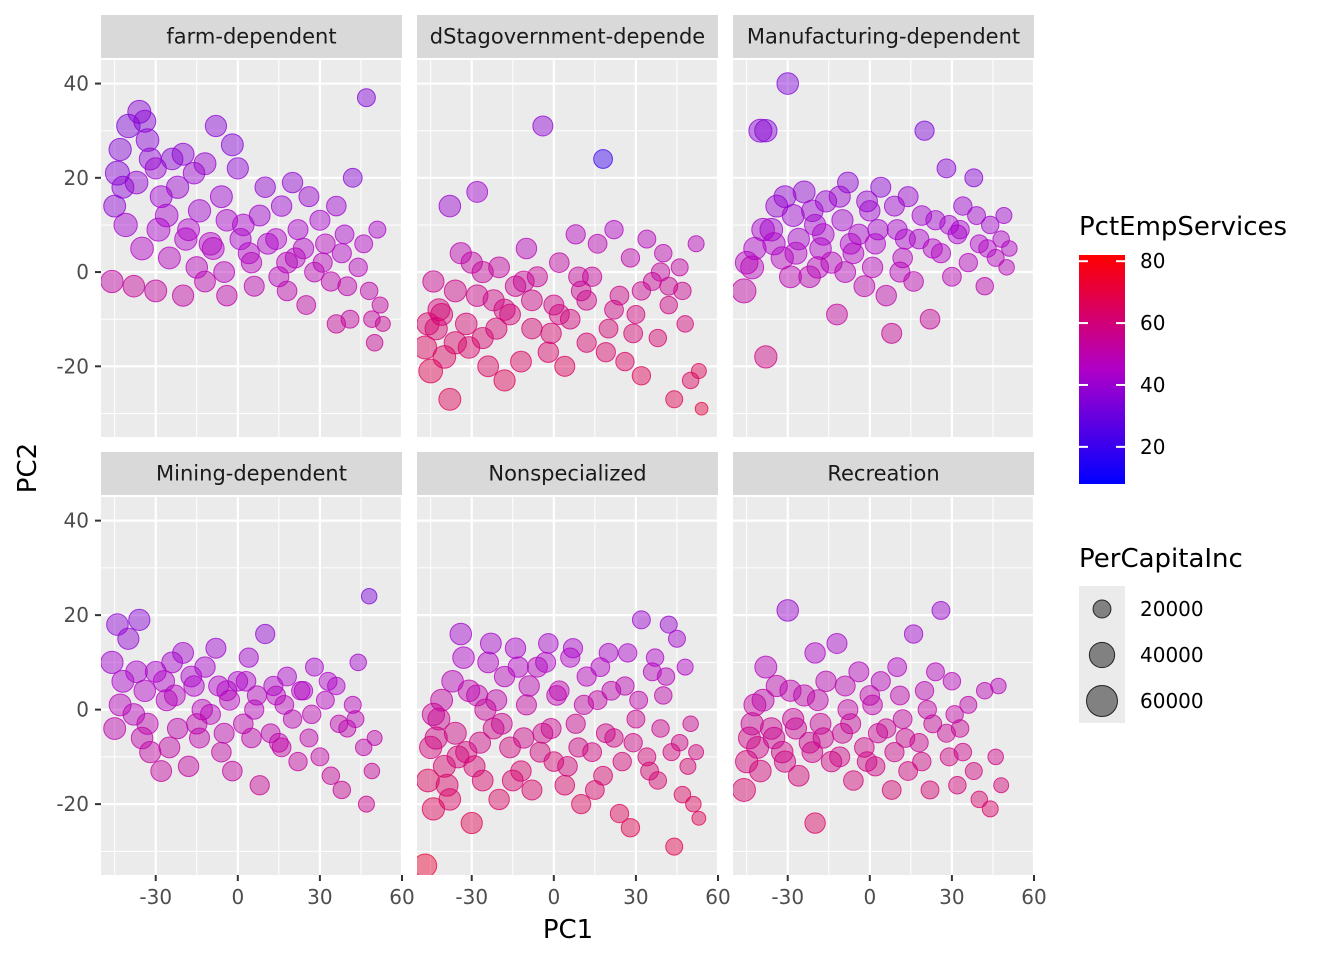  I want to click on x-tick-label: 60, so click(717, 897).